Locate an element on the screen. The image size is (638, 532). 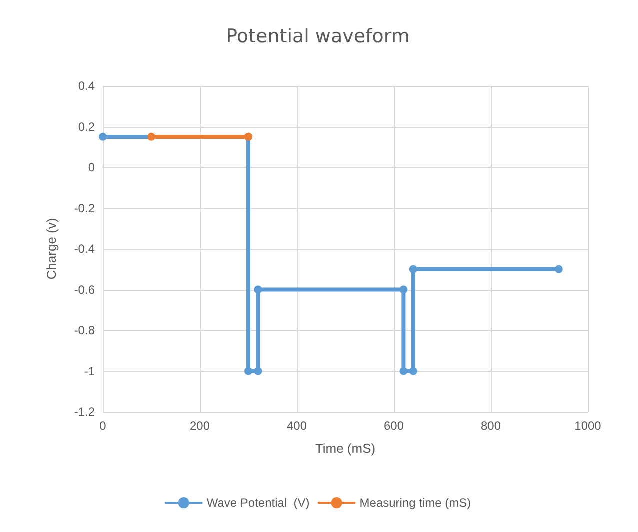
x-tick-label: 0 is located at coordinates (103, 426).